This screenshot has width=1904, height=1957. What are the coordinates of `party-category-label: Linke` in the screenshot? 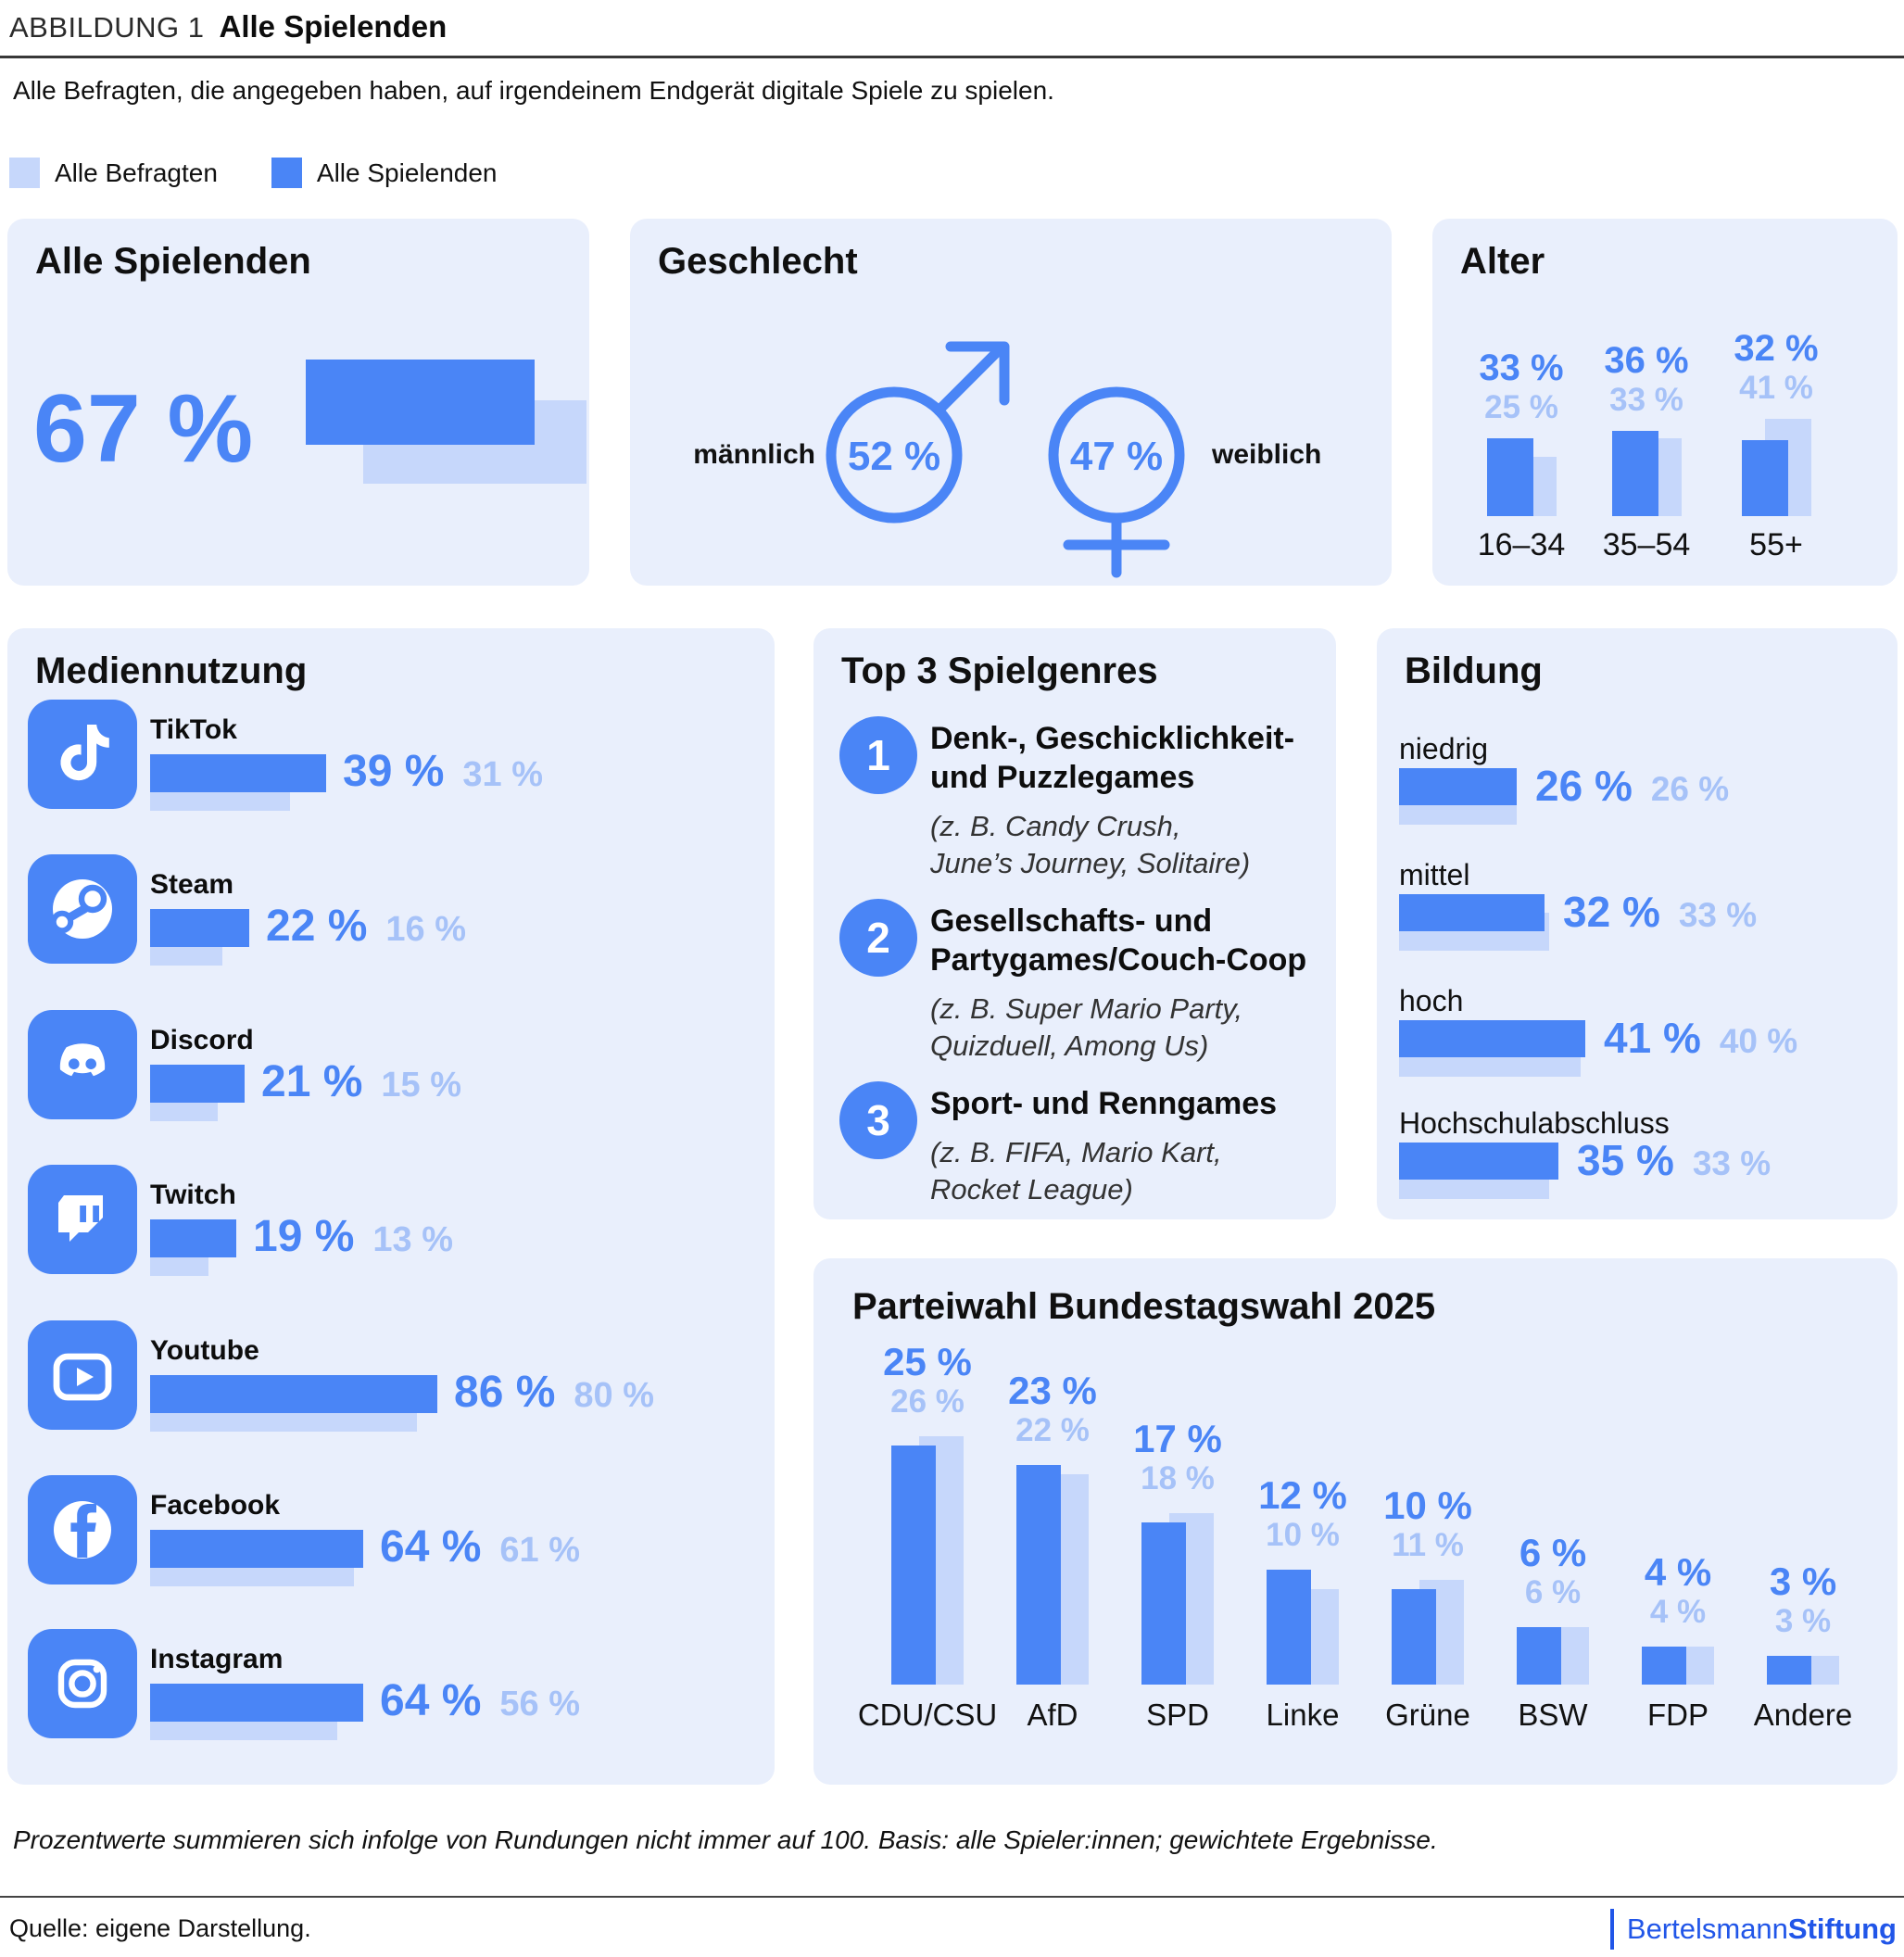 It's located at (1303, 1715).